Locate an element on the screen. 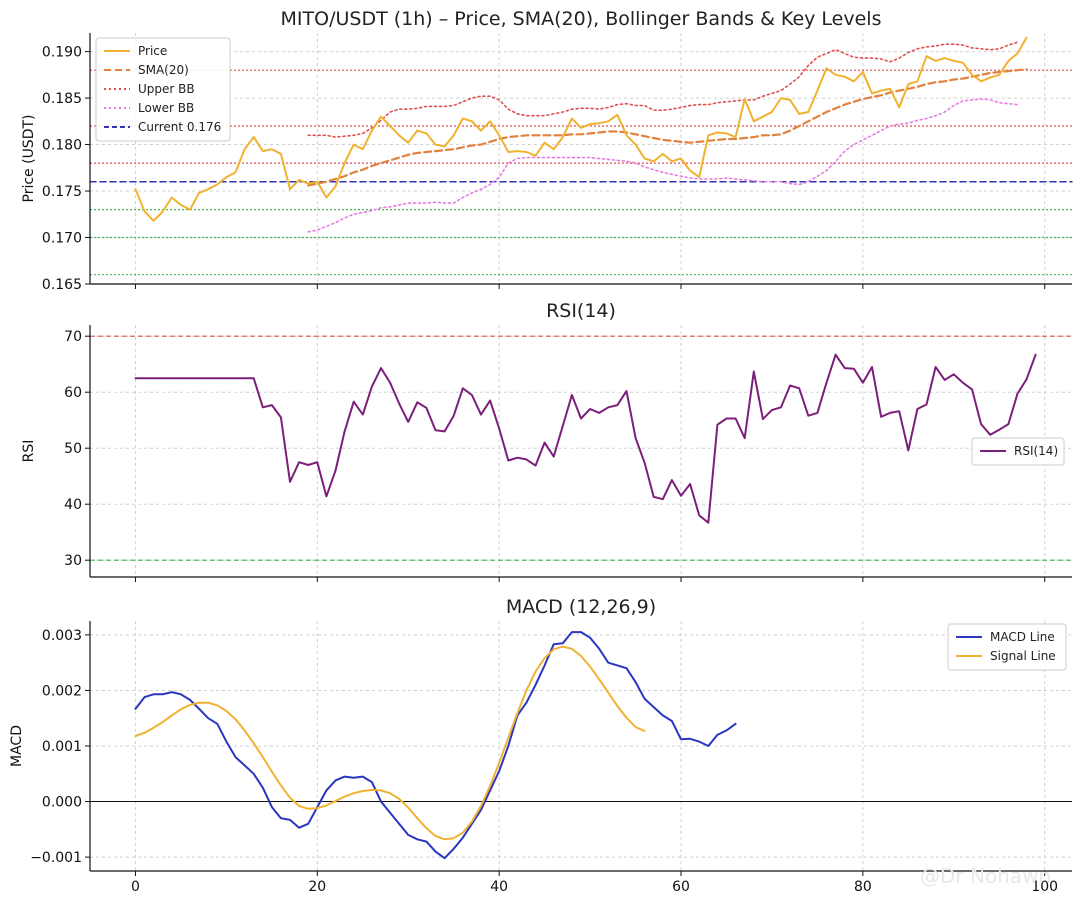  y-tick-label: 0.001 is located at coordinates (62, 747).